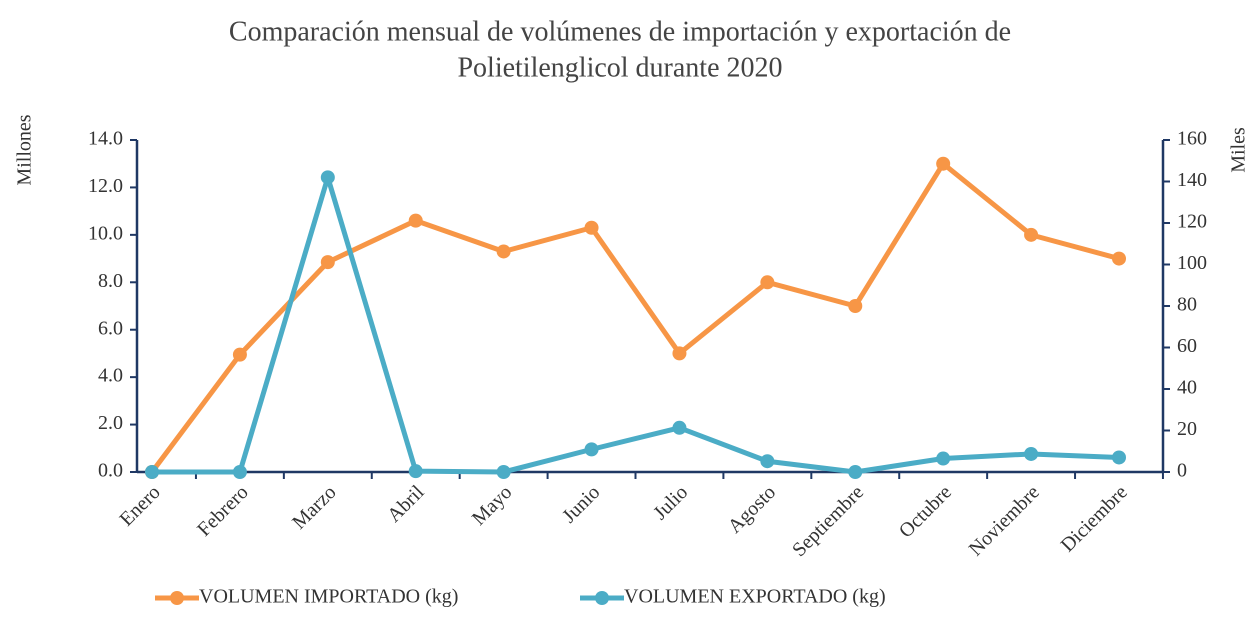 The width and height of the screenshot is (1256, 636). I want to click on y-tick-label: 14.0, so click(105, 139).